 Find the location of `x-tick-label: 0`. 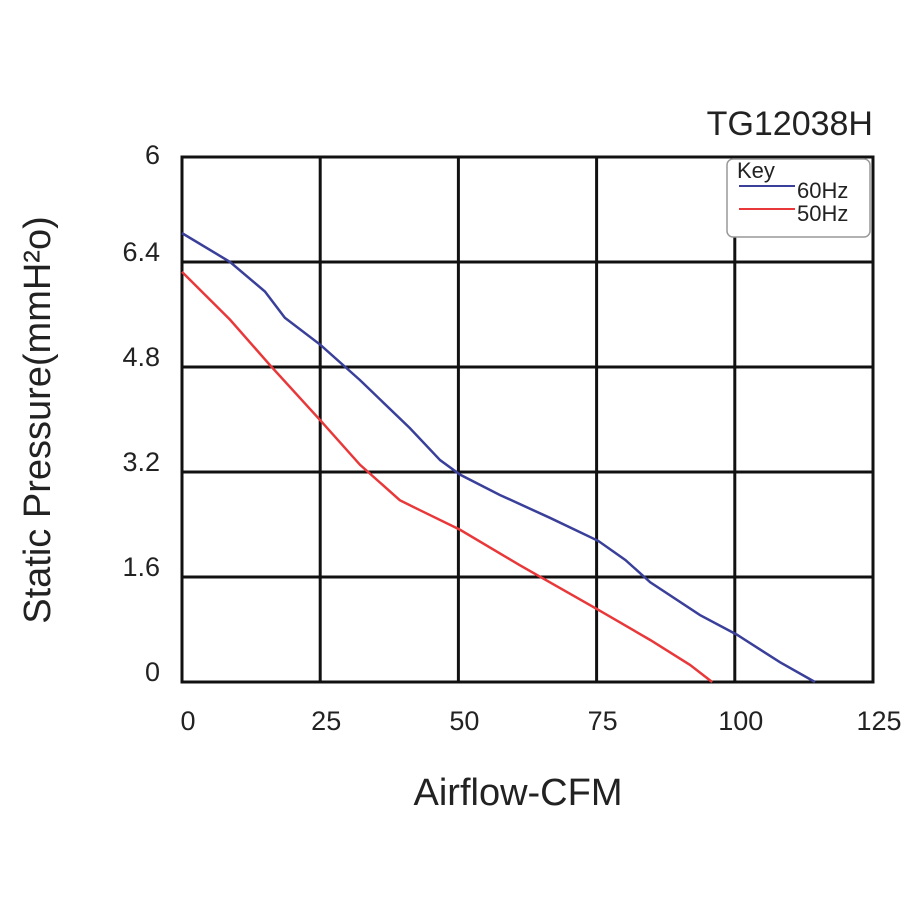

x-tick-label: 0 is located at coordinates (187, 721).